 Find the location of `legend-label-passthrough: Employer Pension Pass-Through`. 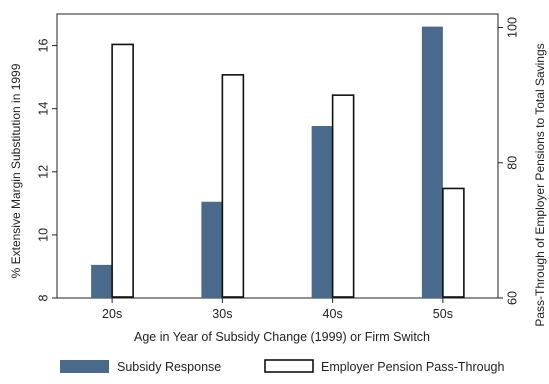

legend-label-passthrough: Employer Pension Pass-Through is located at coordinates (412, 367).